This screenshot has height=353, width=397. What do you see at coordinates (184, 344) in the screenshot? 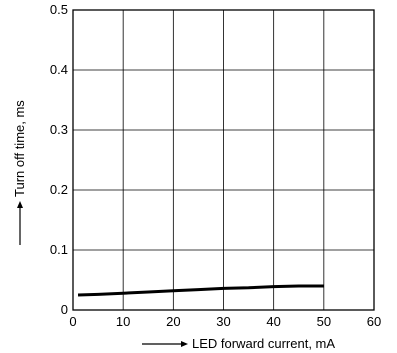
I see `x-axis-arrow-head` at bounding box center [184, 344].